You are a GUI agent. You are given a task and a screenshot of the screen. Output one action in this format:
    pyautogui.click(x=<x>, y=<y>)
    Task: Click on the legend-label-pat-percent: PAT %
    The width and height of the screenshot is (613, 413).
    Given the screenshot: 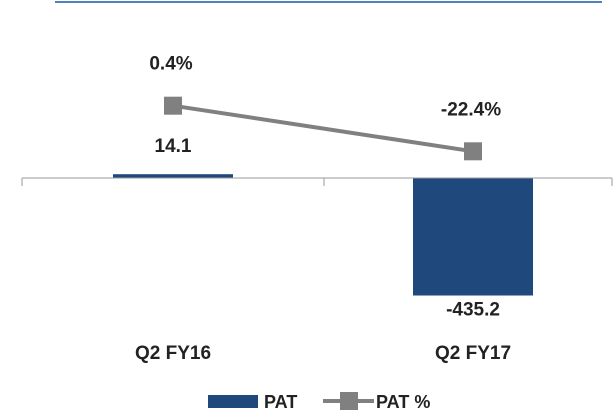 What is the action you would take?
    pyautogui.click(x=403, y=402)
    